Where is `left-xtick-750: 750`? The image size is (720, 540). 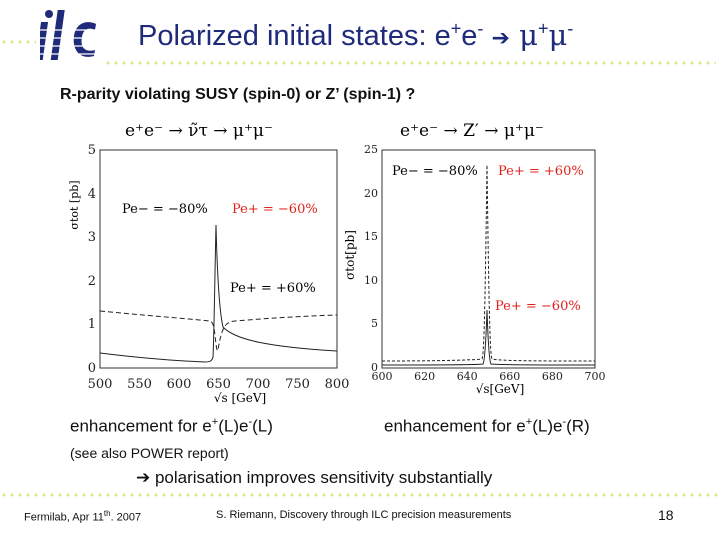 left-xtick-750: 750 is located at coordinates (297, 384).